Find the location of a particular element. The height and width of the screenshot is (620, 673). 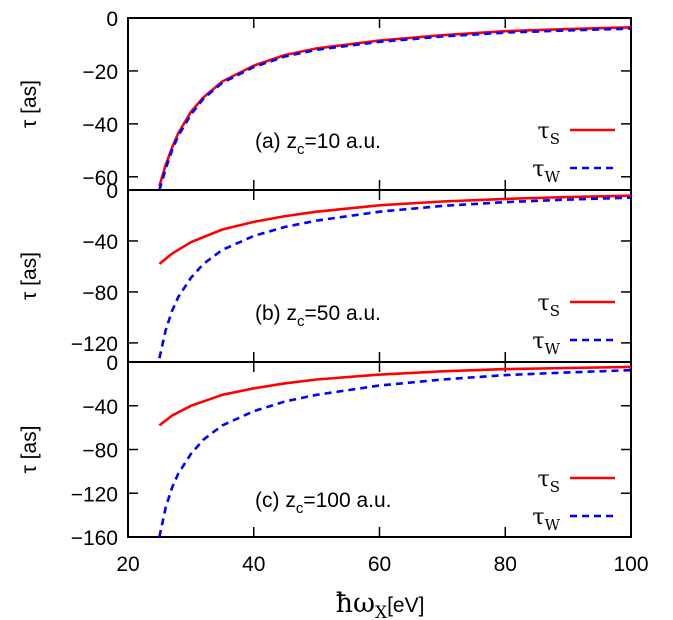

x-tick-label: 40 is located at coordinates (253, 564).